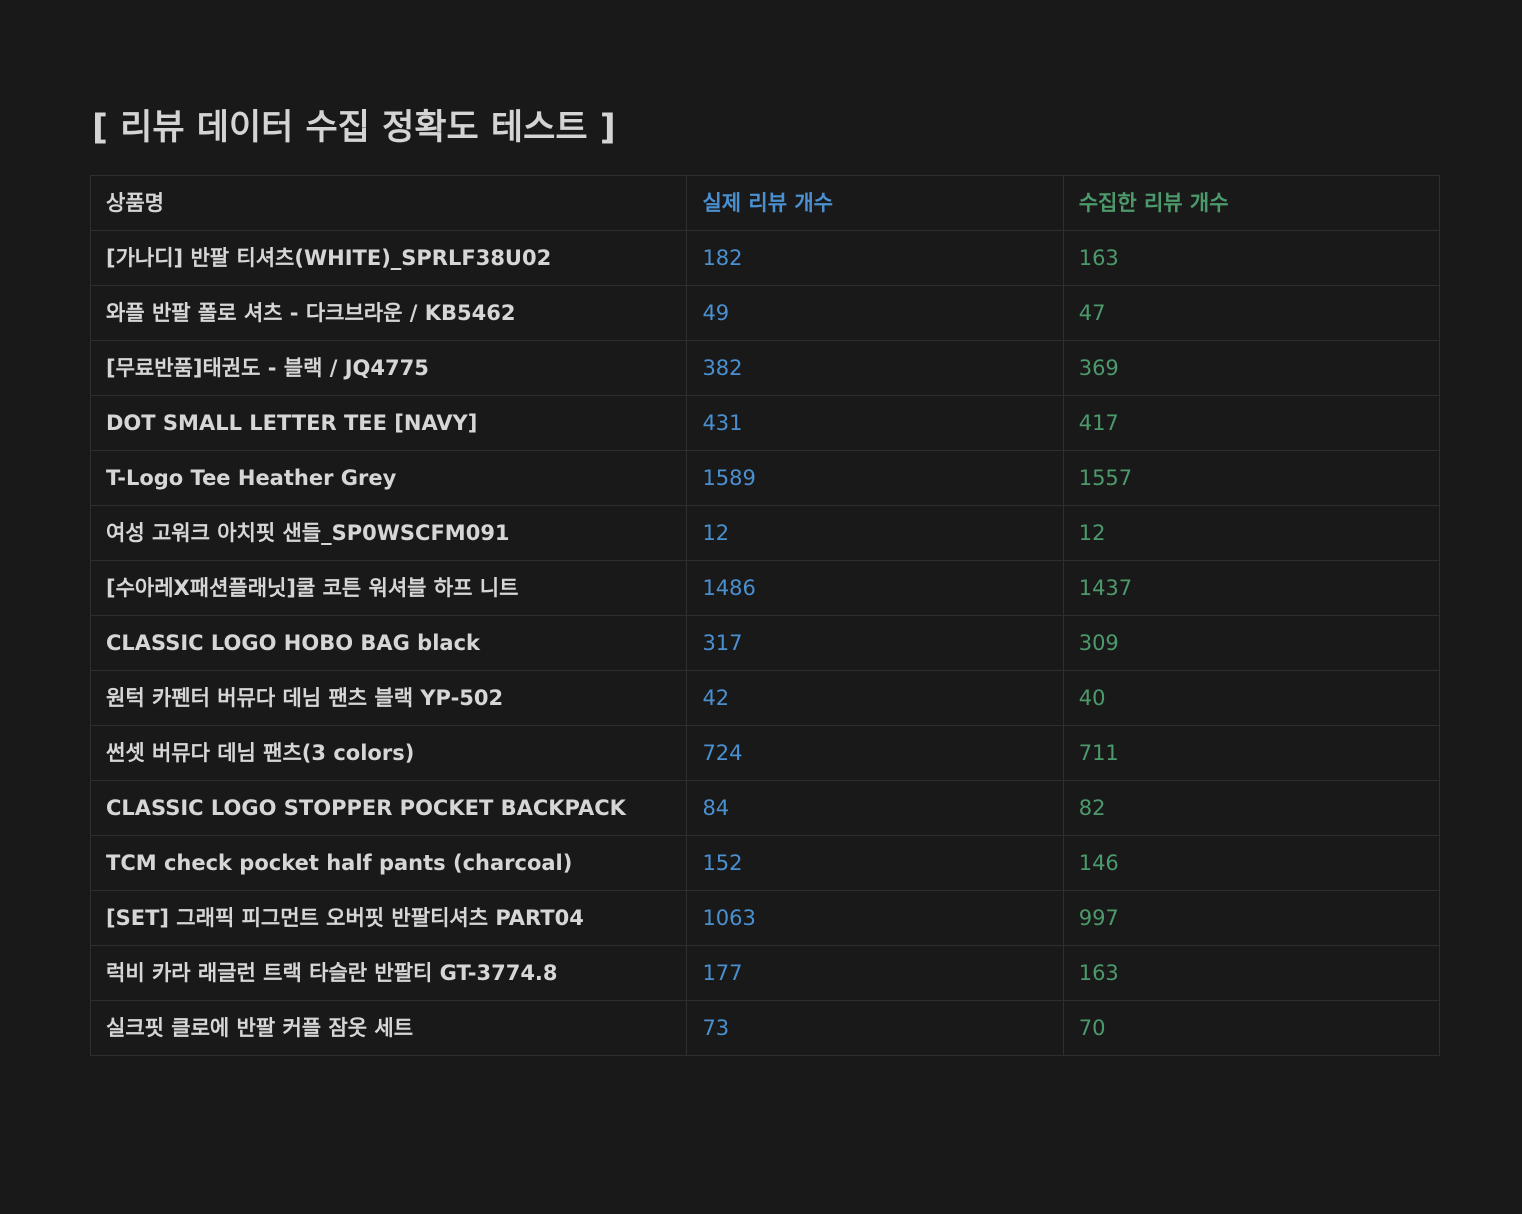 The image size is (1522, 1214). What do you see at coordinates (1251, 478) in the screenshot?
I see `cell-collected-review-count: 1557` at bounding box center [1251, 478].